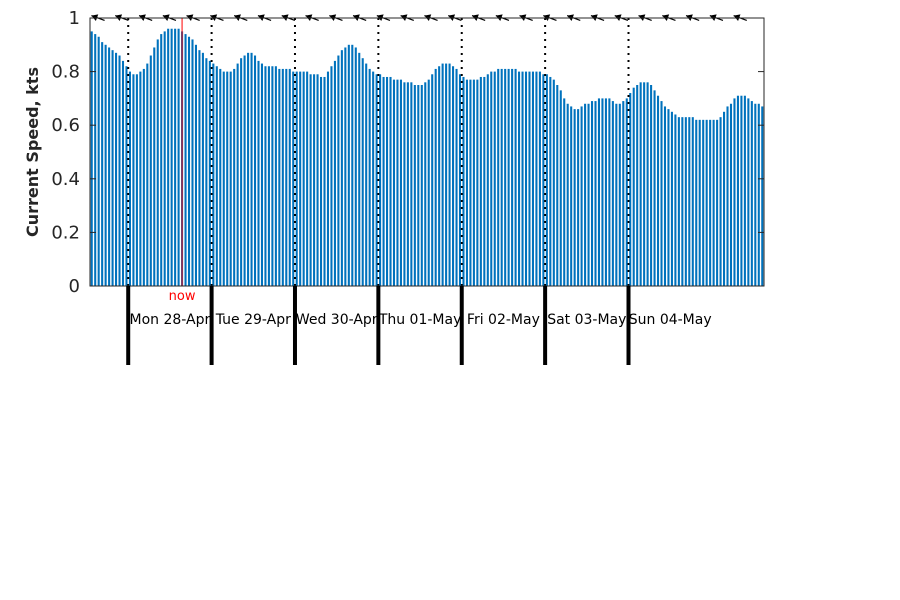 This screenshot has width=900, height=600. What do you see at coordinates (32, 152) in the screenshot?
I see `y-axis-label: Current Speed, kts` at bounding box center [32, 152].